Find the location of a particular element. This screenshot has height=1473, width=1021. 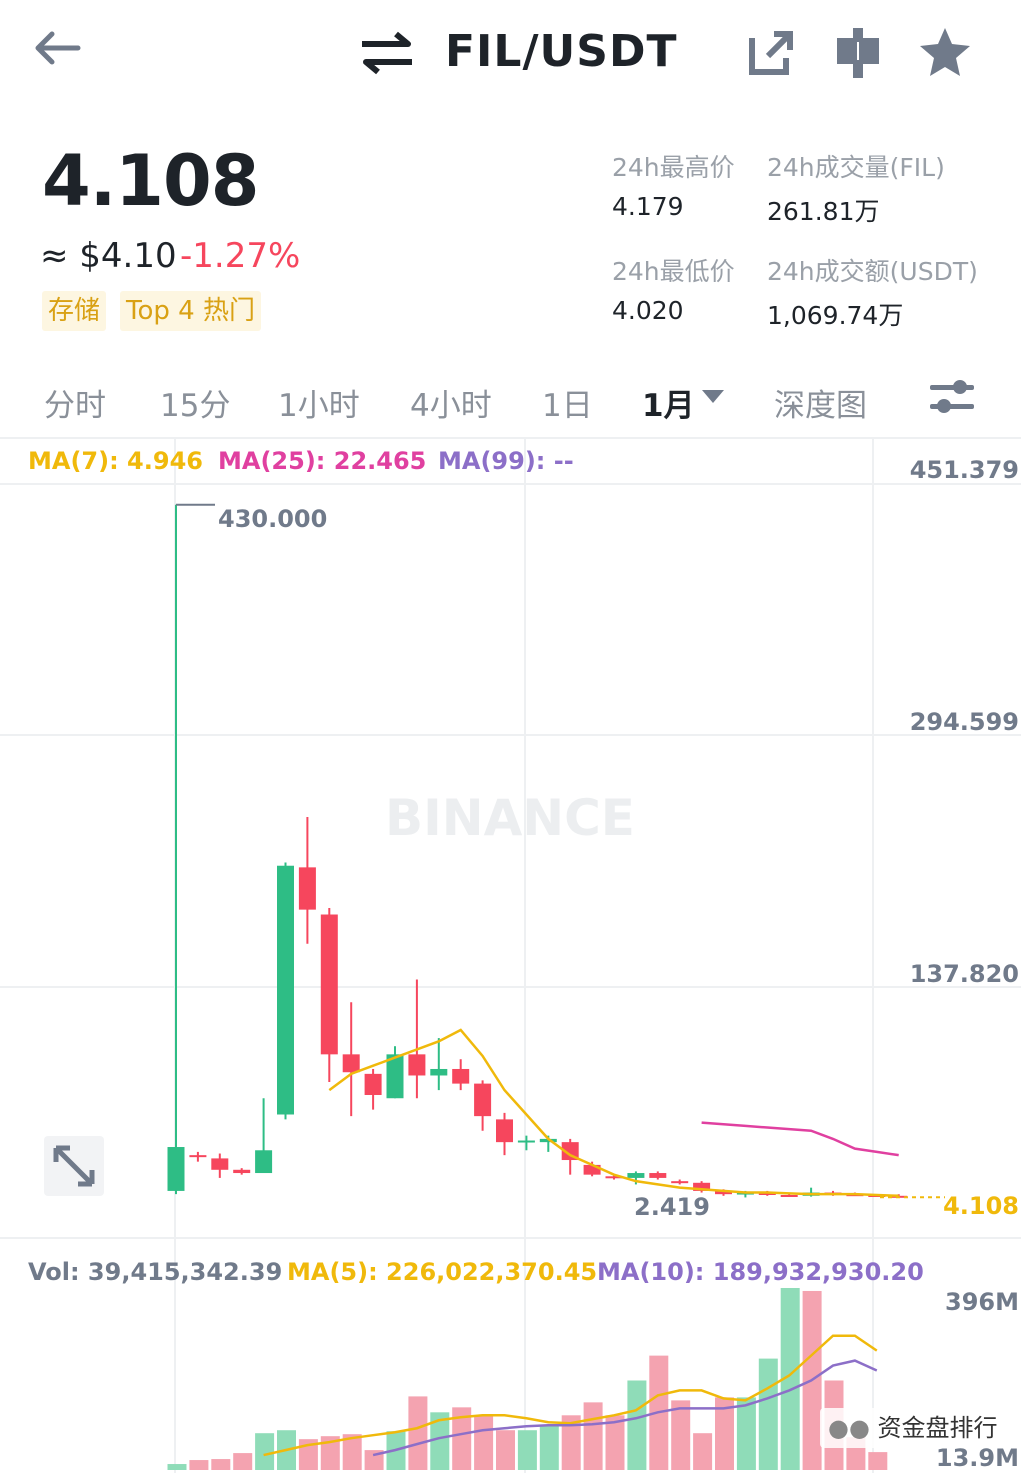

ma25-line is located at coordinates (800, 1139).